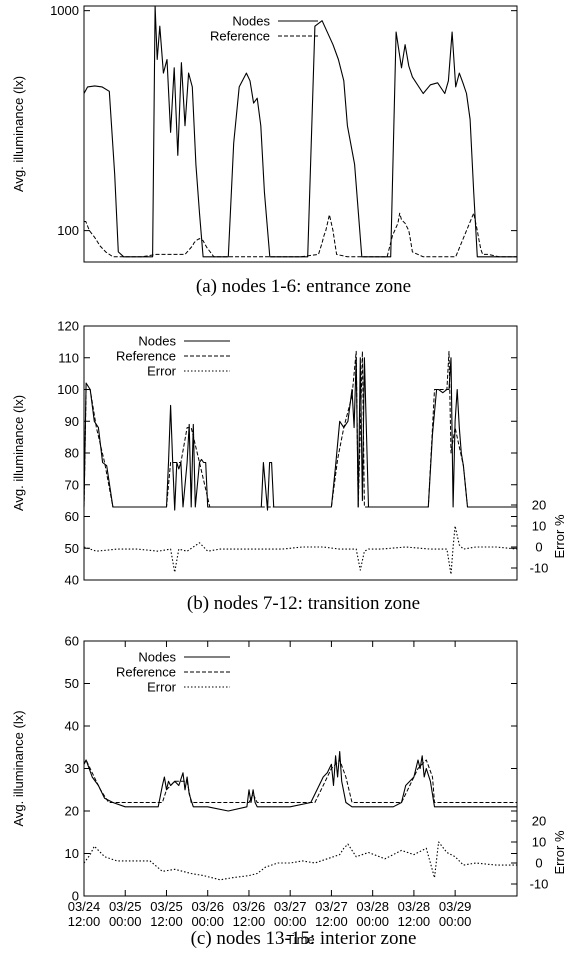  I want to click on y-tick-label: 70, so click(72, 484).